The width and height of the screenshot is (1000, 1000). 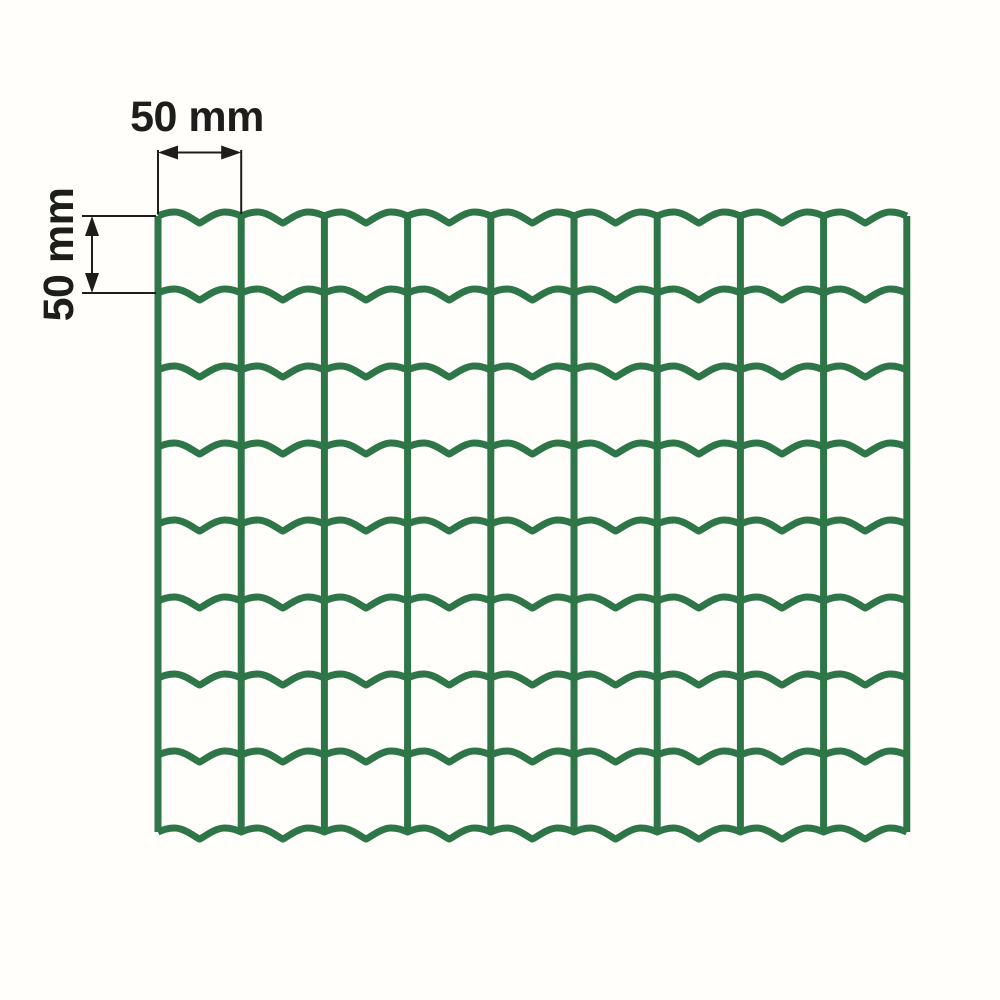 What do you see at coordinates (200, 182) in the screenshot?
I see `dimension-horizontal-lines` at bounding box center [200, 182].